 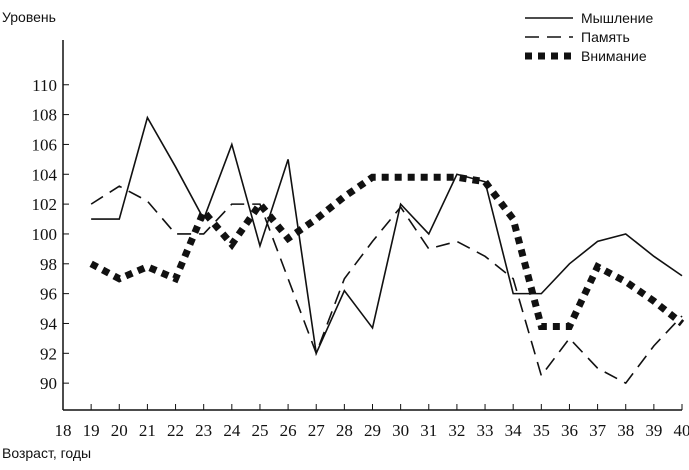 I want to click on x-tick-label: 36, so click(x=569, y=430).